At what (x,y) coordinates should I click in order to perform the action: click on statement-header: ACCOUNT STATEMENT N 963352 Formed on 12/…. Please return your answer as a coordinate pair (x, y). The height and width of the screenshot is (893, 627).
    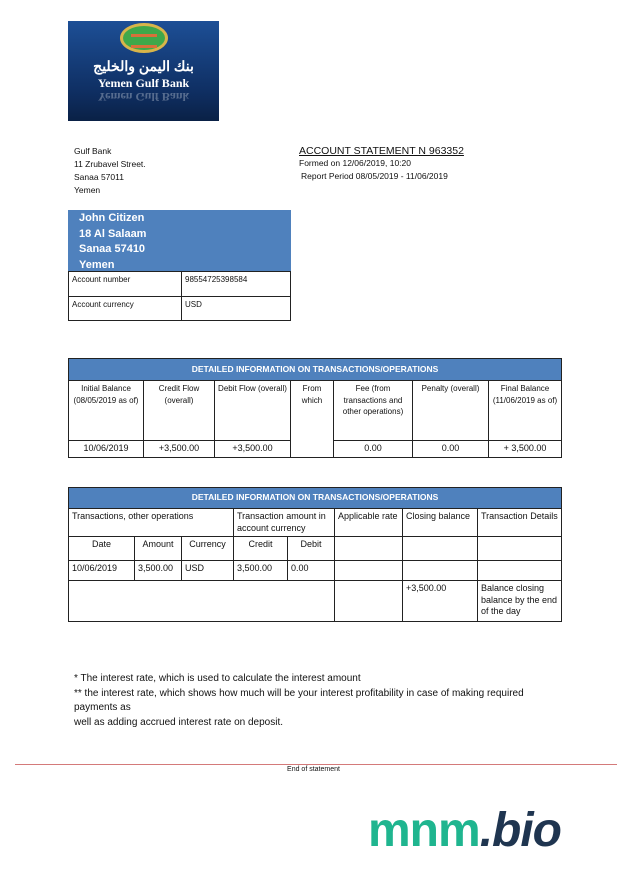
    Looking at the image, I should click on (381, 164).